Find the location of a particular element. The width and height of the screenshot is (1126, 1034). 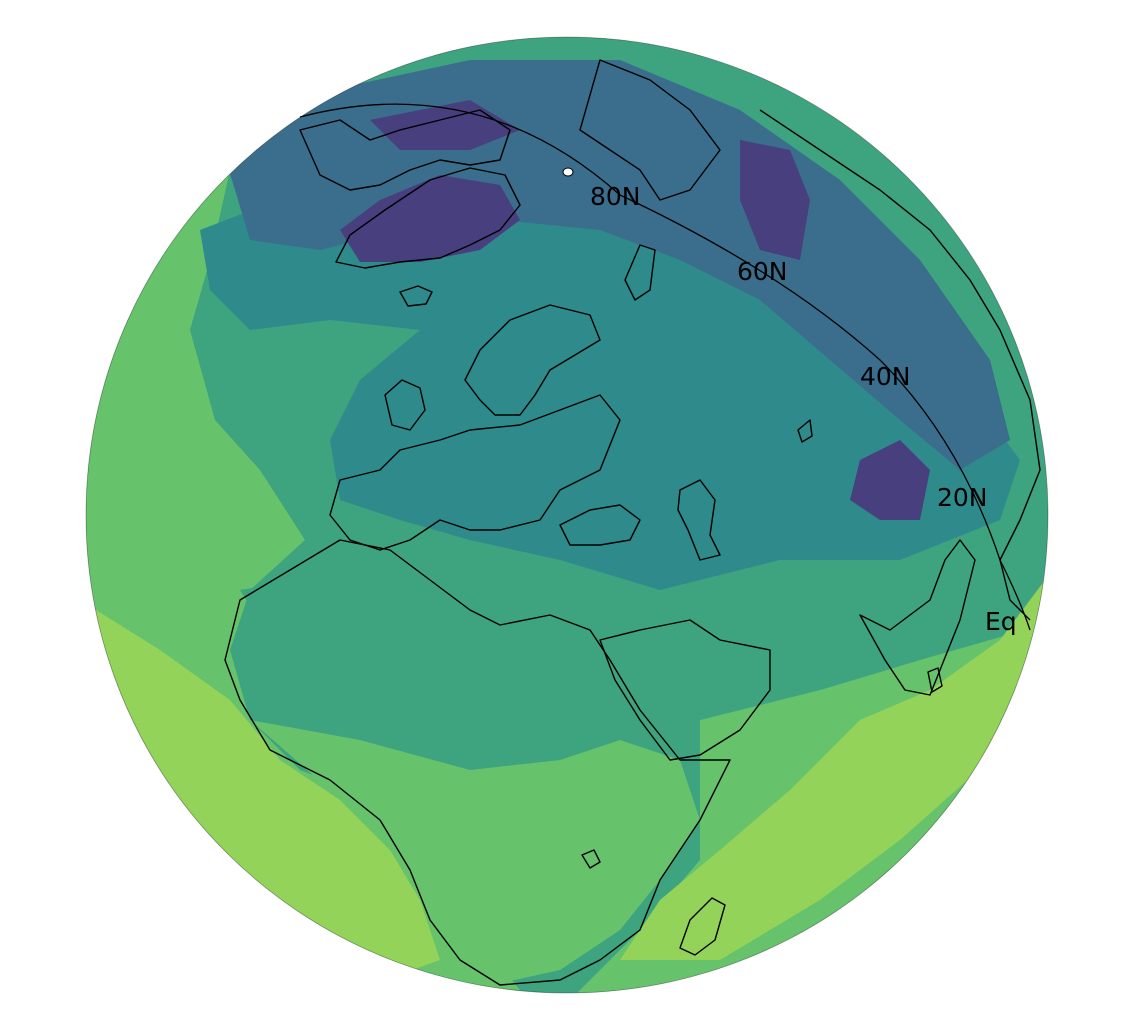

coast-arctic-islands is located at coordinates (405, 150).